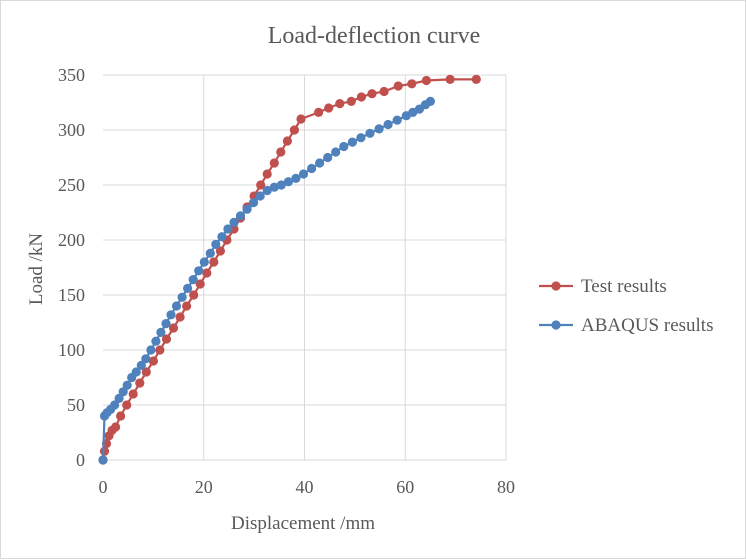 This screenshot has width=746, height=560. I want to click on y-tick-label: 0, so click(80, 460).